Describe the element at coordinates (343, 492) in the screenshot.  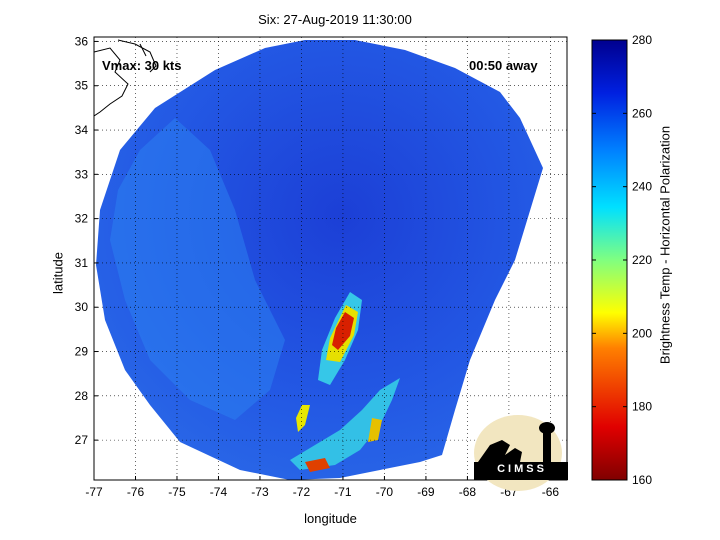
I see `x-tick-label: -71` at that location.